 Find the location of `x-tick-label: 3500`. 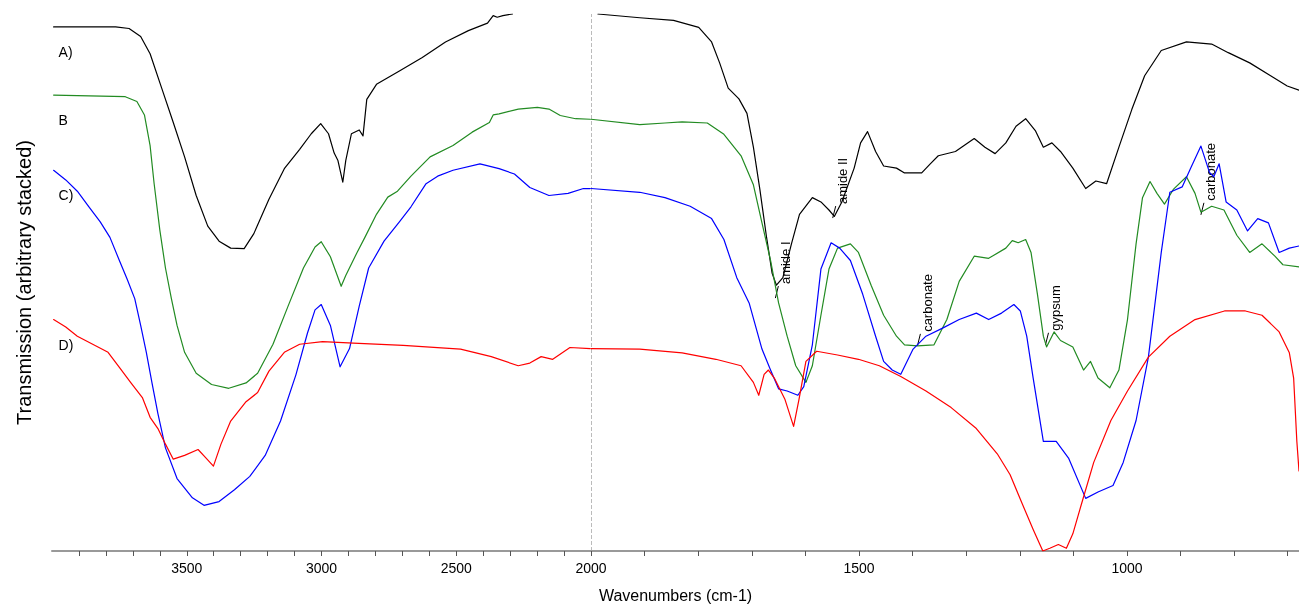

x-tick-label: 3500 is located at coordinates (187, 568).